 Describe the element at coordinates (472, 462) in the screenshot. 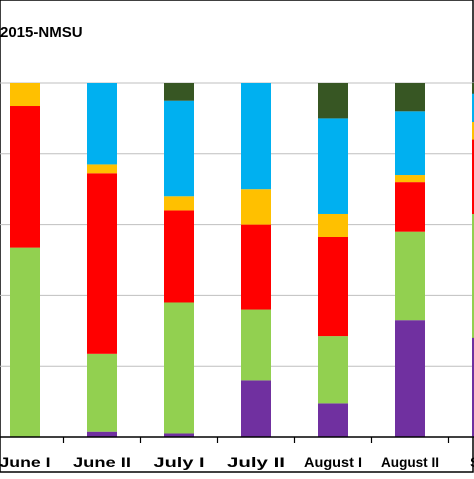

I see `x-tick-label: Sept` at that location.